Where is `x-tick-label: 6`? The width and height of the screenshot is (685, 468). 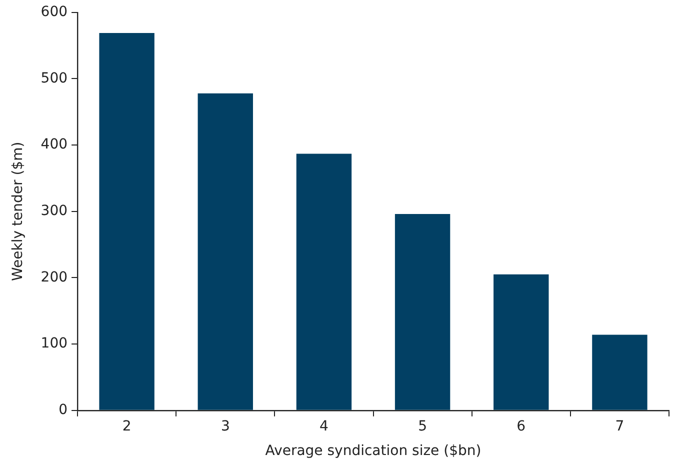
x-tick-label: 6 is located at coordinates (521, 426).